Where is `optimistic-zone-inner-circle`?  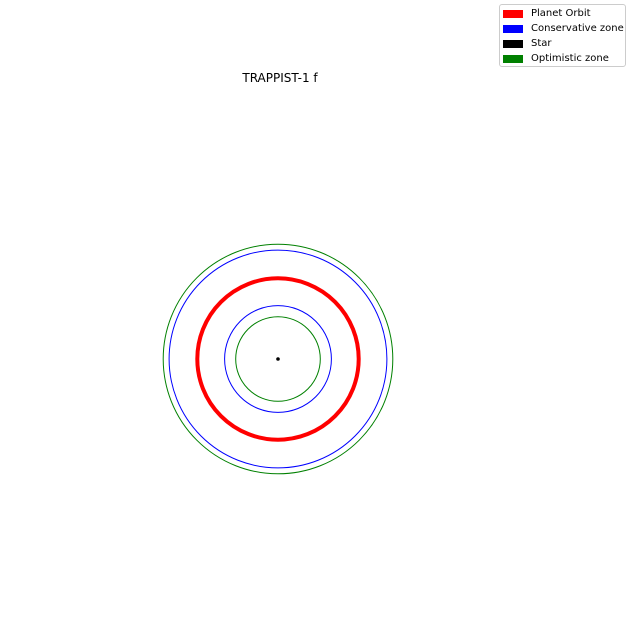 optimistic-zone-inner-circle is located at coordinates (278, 359).